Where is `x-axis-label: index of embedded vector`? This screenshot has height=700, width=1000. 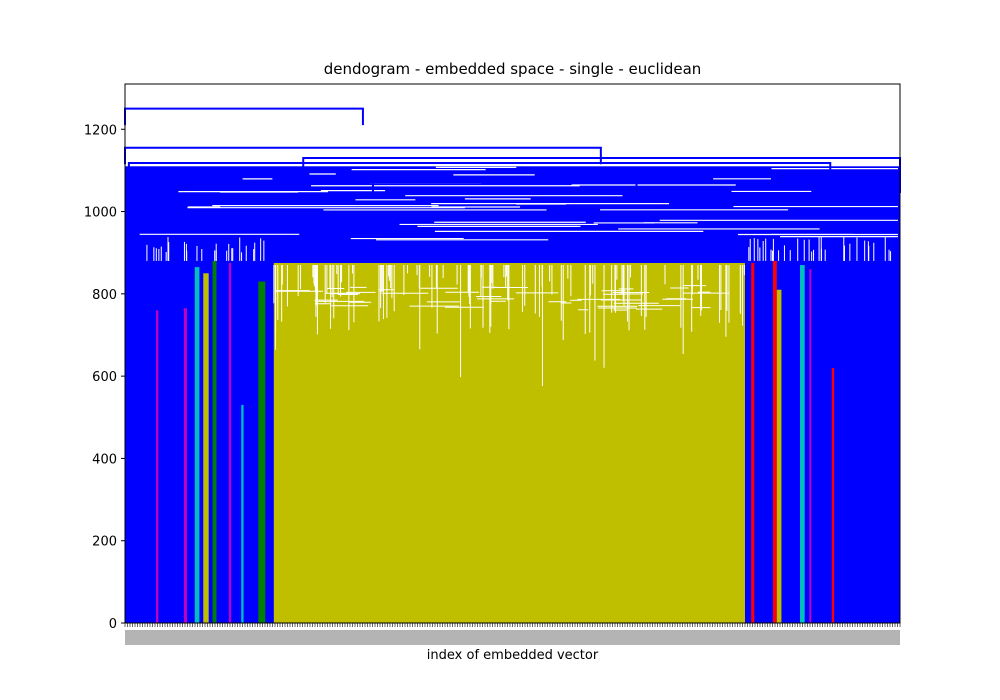 x-axis-label: index of embedded vector is located at coordinates (512, 655).